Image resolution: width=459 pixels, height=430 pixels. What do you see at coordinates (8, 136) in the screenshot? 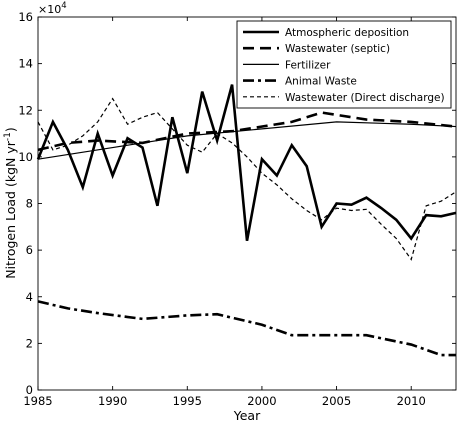
I see `y-axis-label-superscript: -1` at bounding box center [8, 136].